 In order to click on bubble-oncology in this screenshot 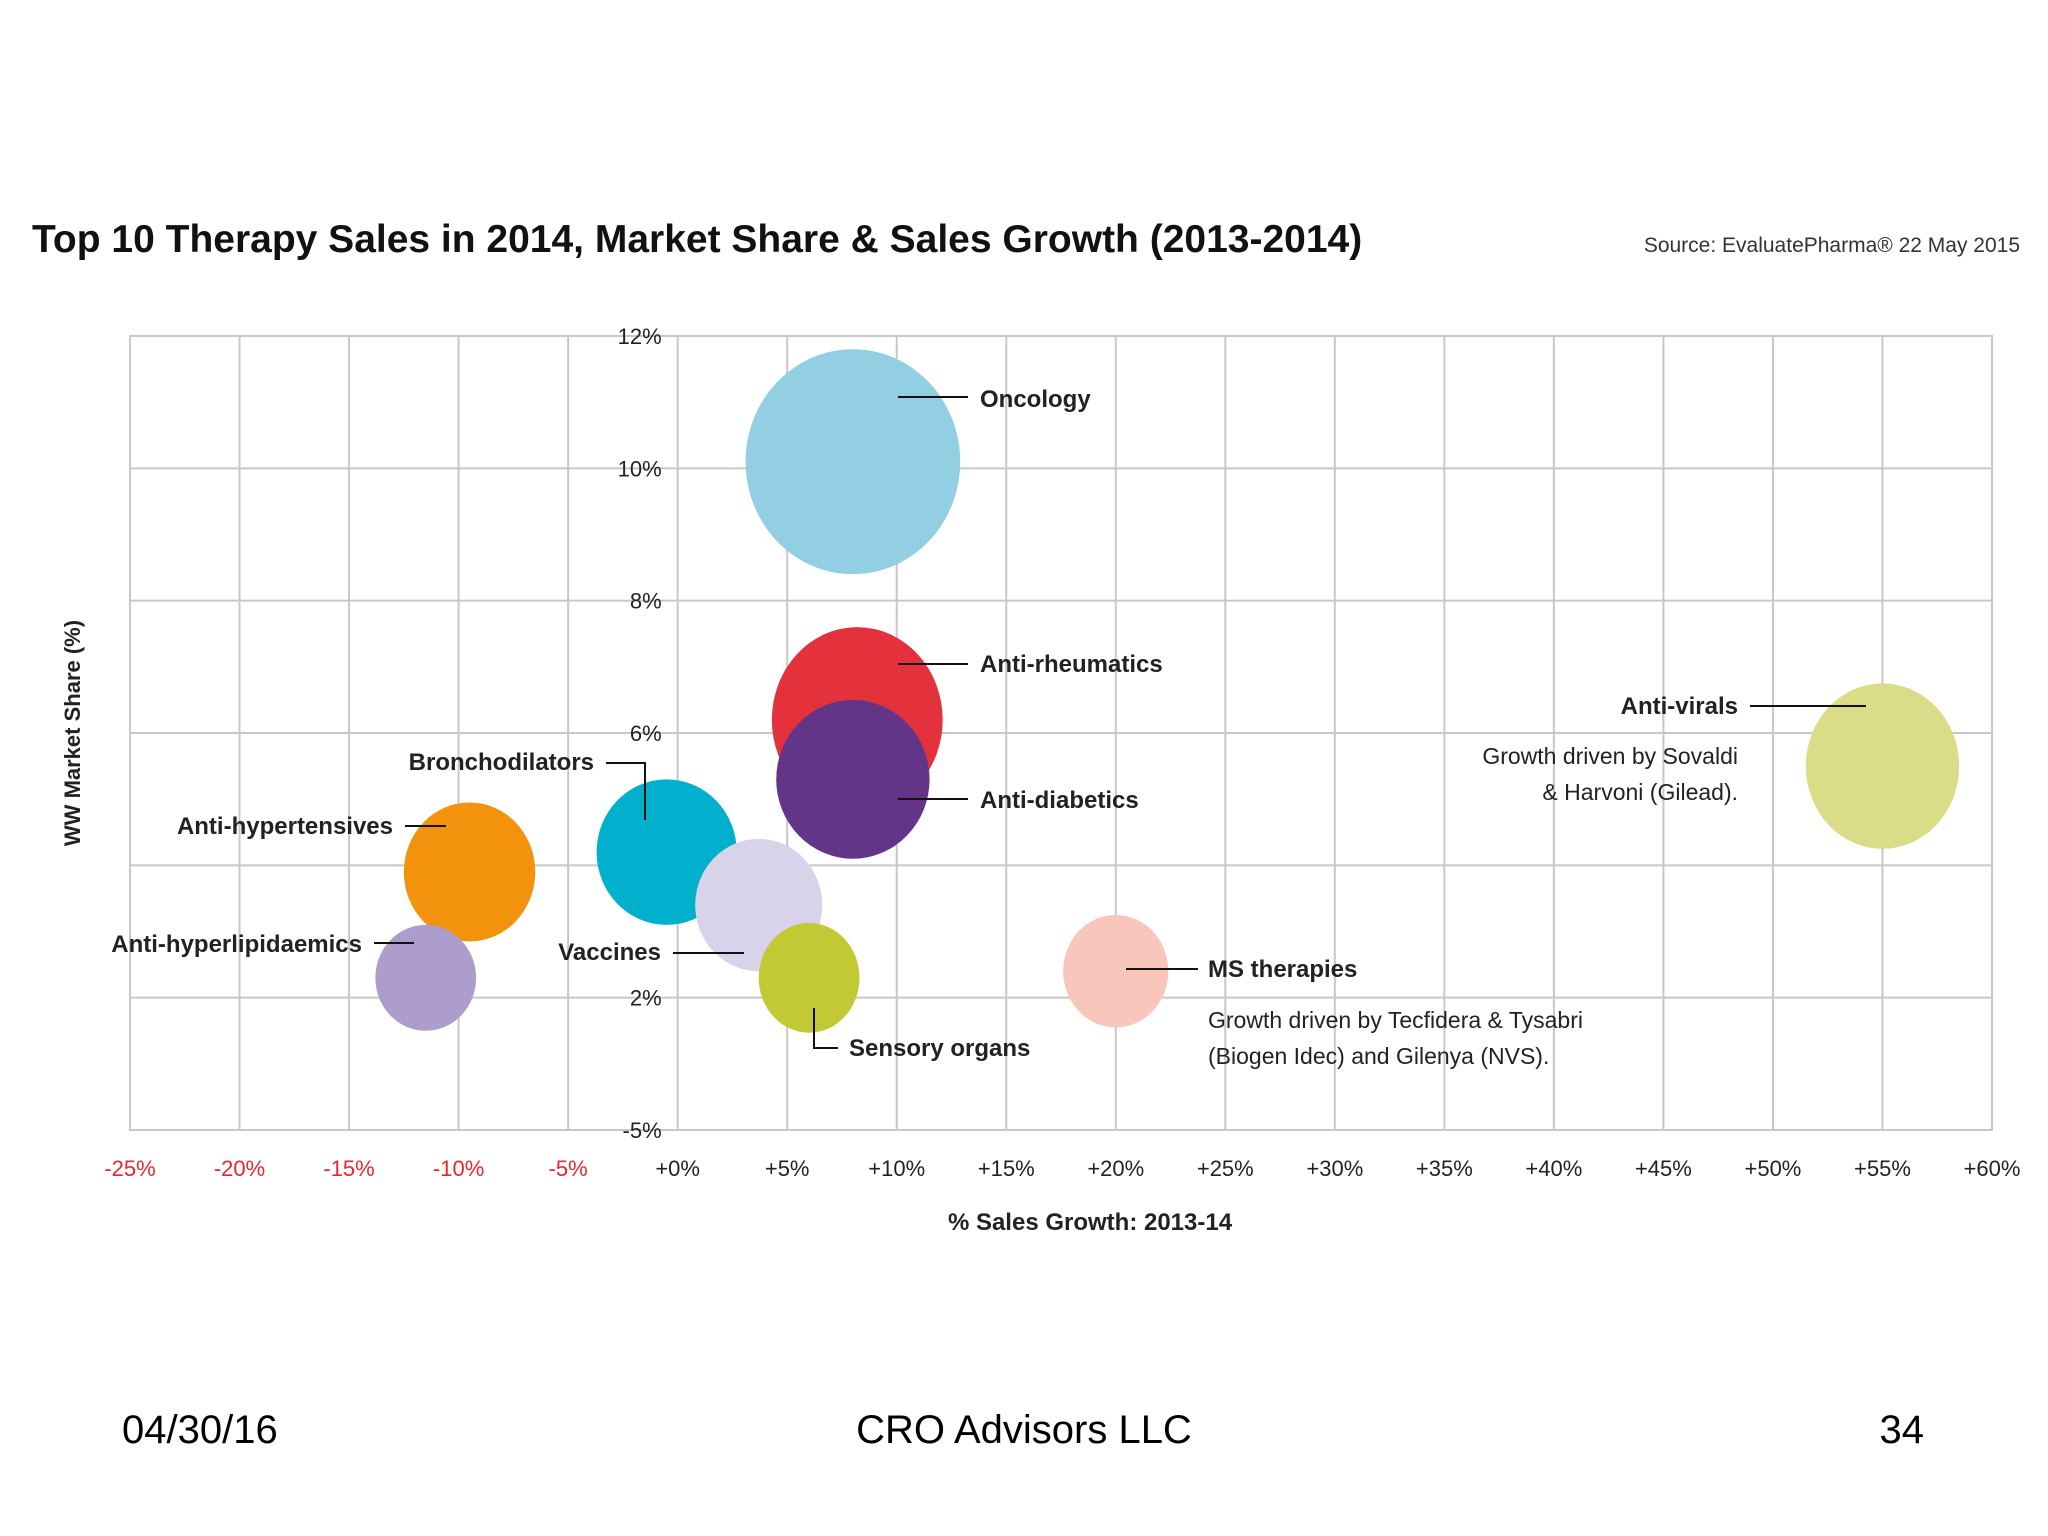, I will do `click(853, 462)`.